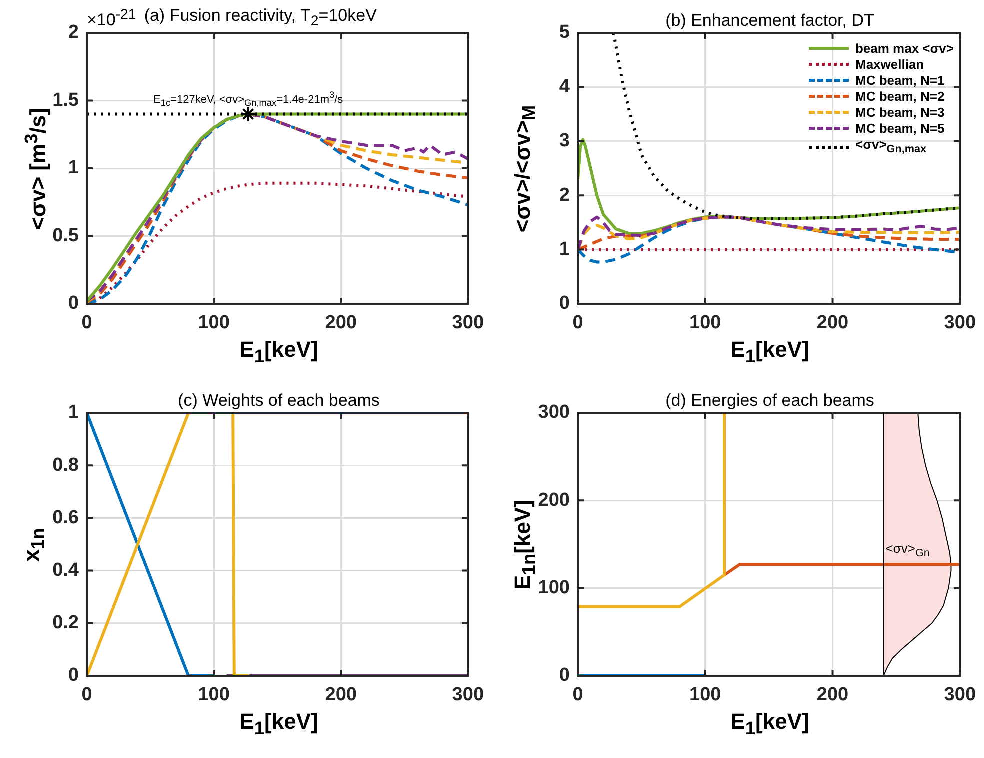 This screenshot has height=758, width=984. Describe the element at coordinates (564, 87) in the screenshot. I see `y-tick-label: 4` at that location.